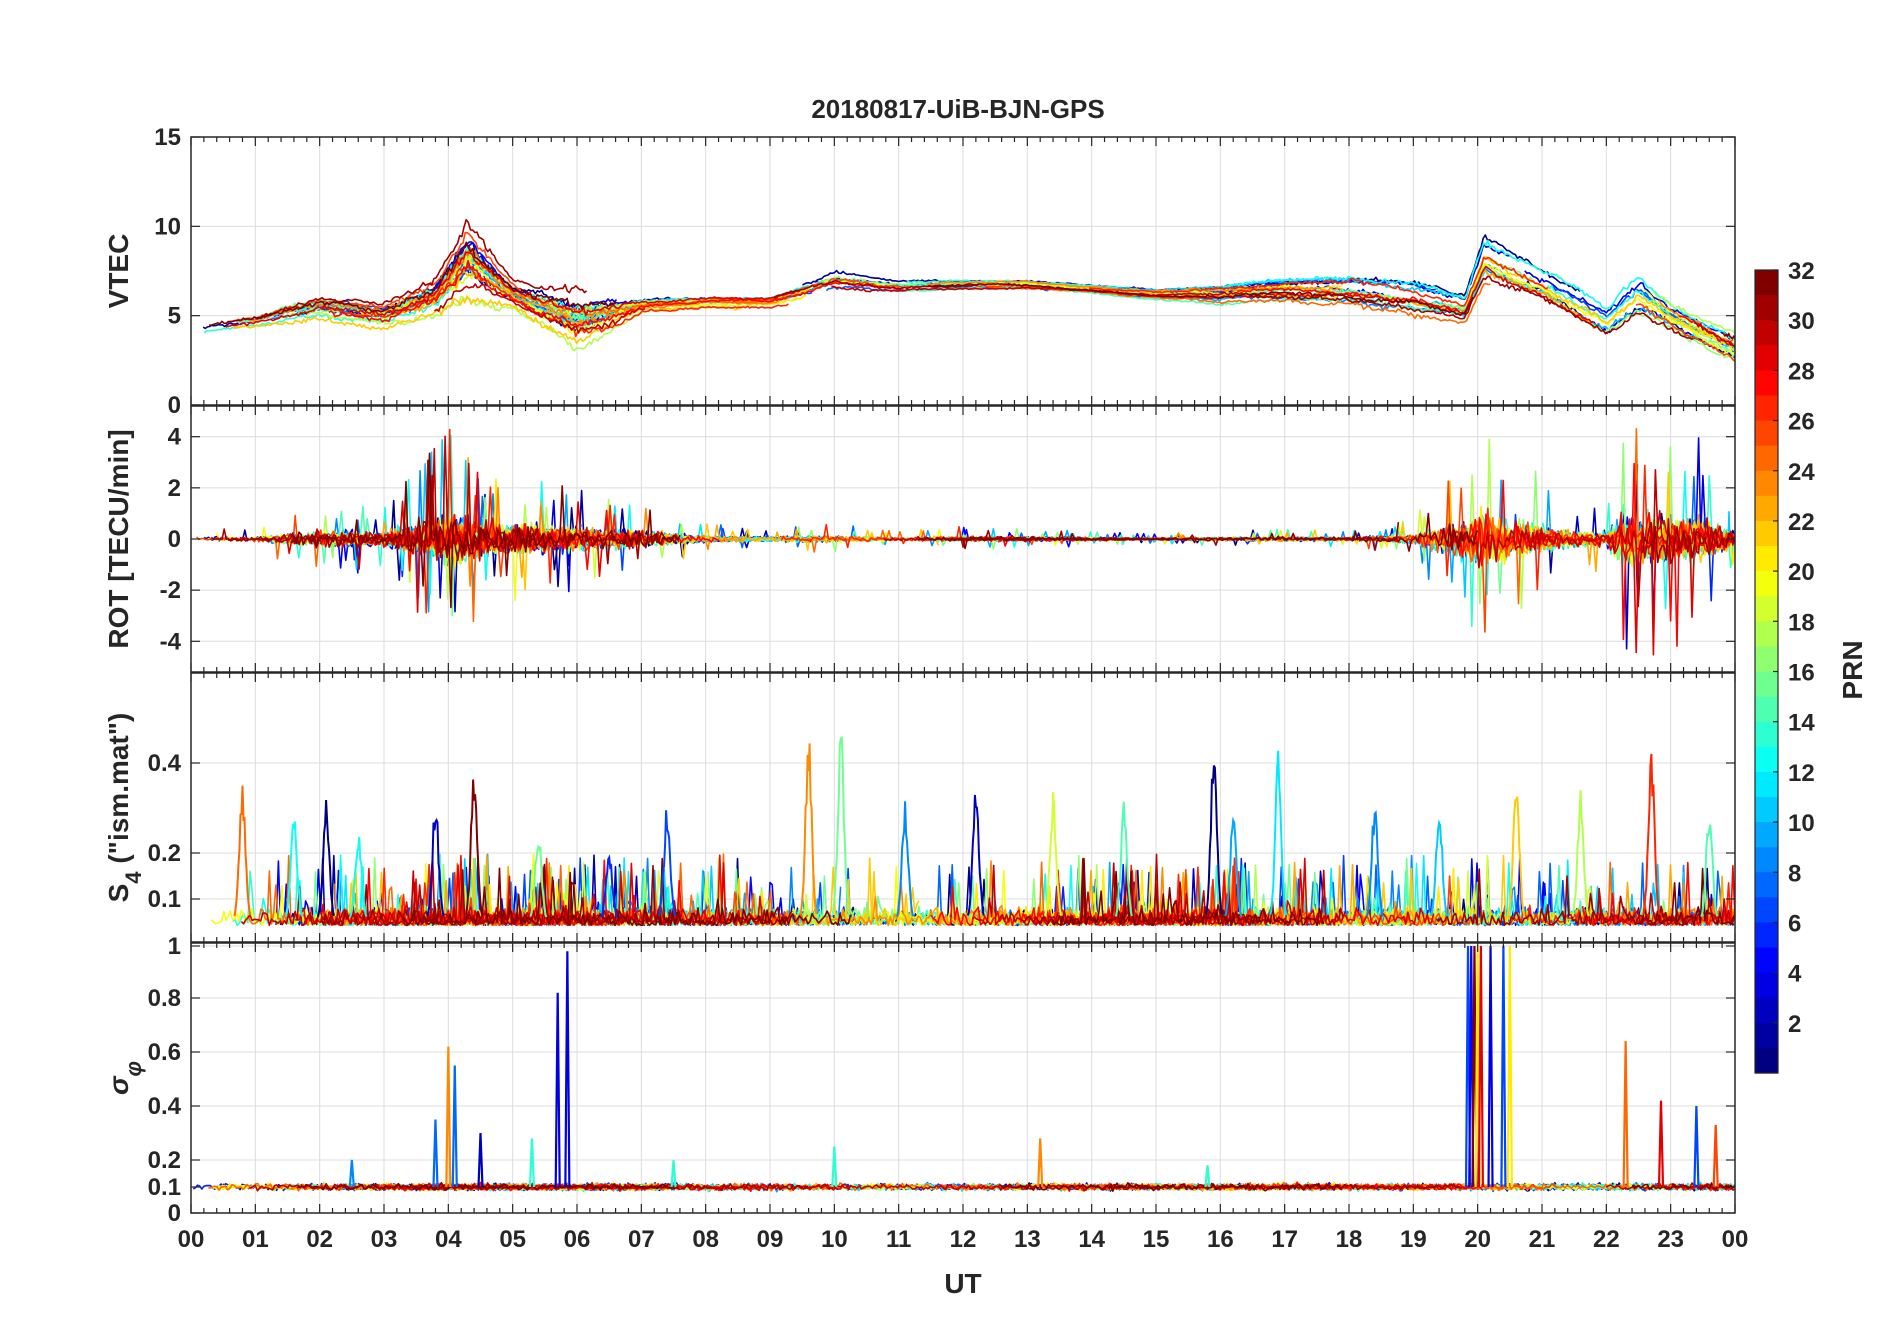  Describe the element at coordinates (448, 1239) in the screenshot. I see `x-tick-label: 04` at that location.